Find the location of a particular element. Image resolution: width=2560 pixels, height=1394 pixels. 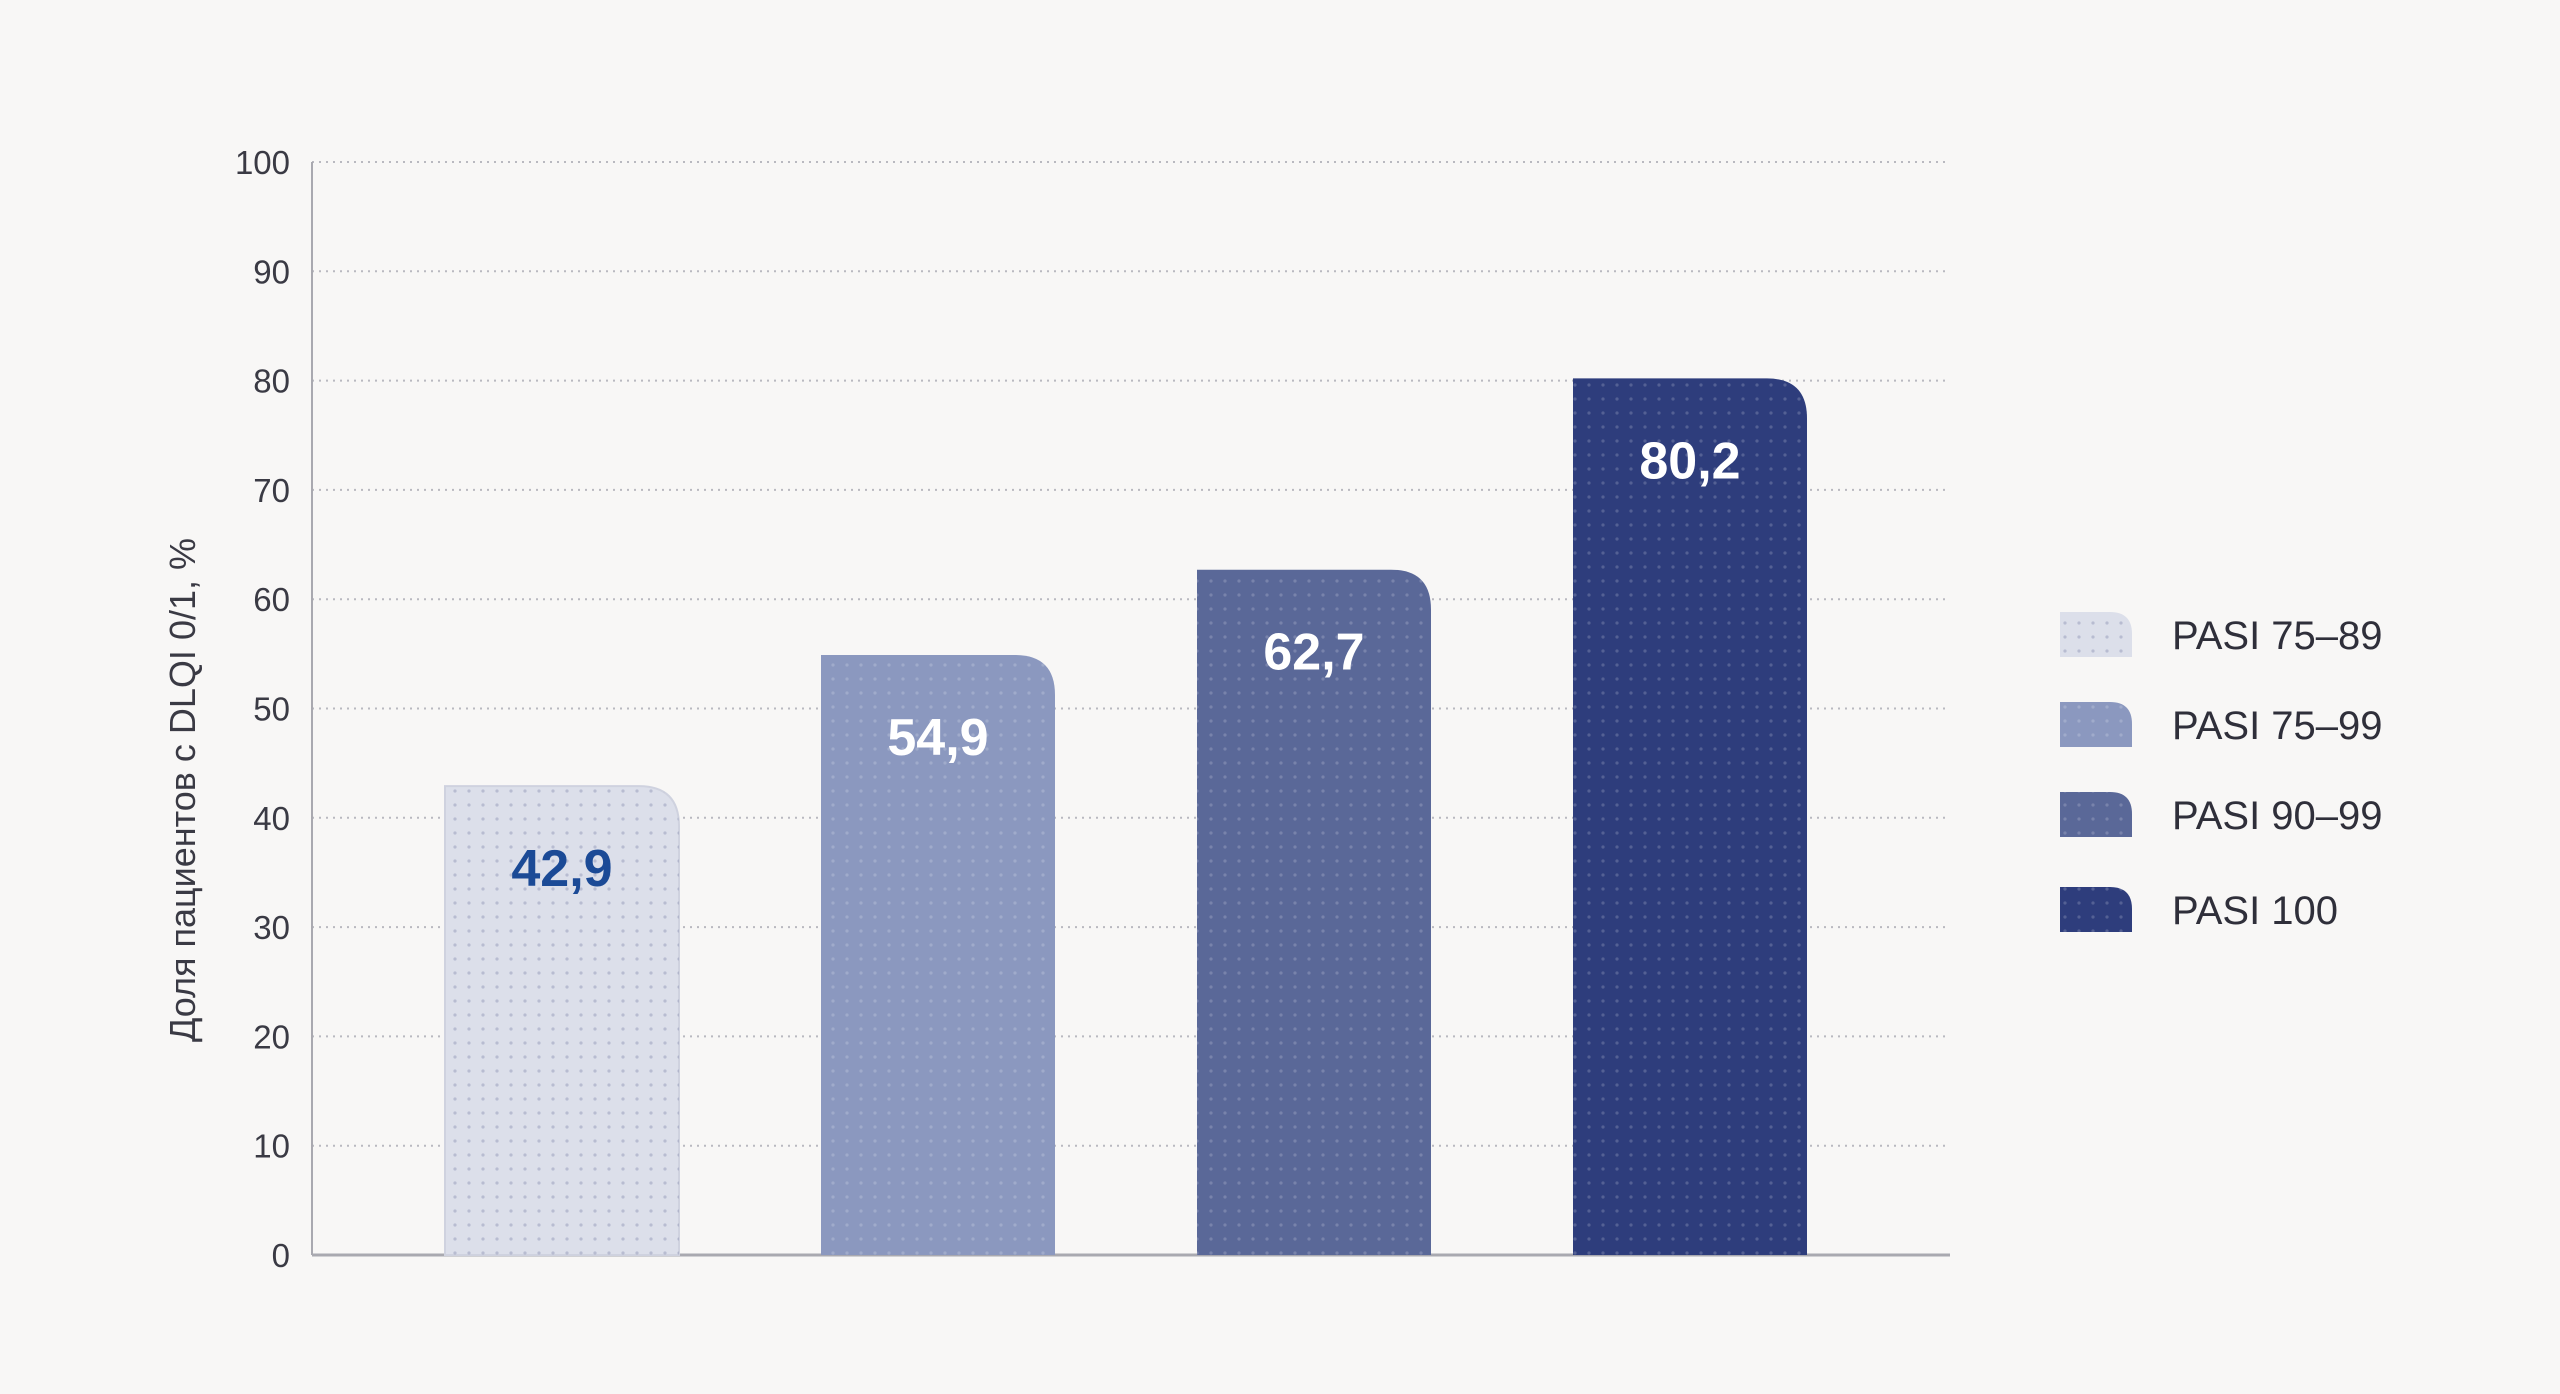

data-label-1: 42,9 is located at coordinates (561, 869).